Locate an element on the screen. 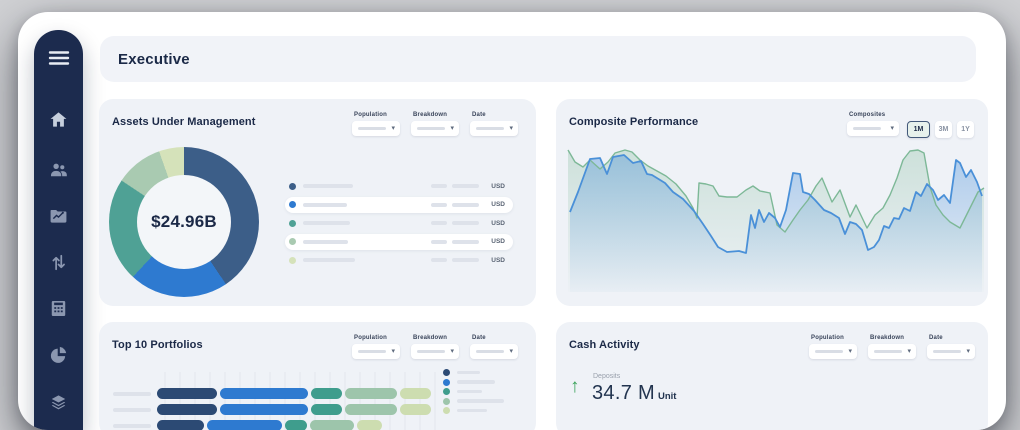  pie-chart-icon is located at coordinates (58, 354).